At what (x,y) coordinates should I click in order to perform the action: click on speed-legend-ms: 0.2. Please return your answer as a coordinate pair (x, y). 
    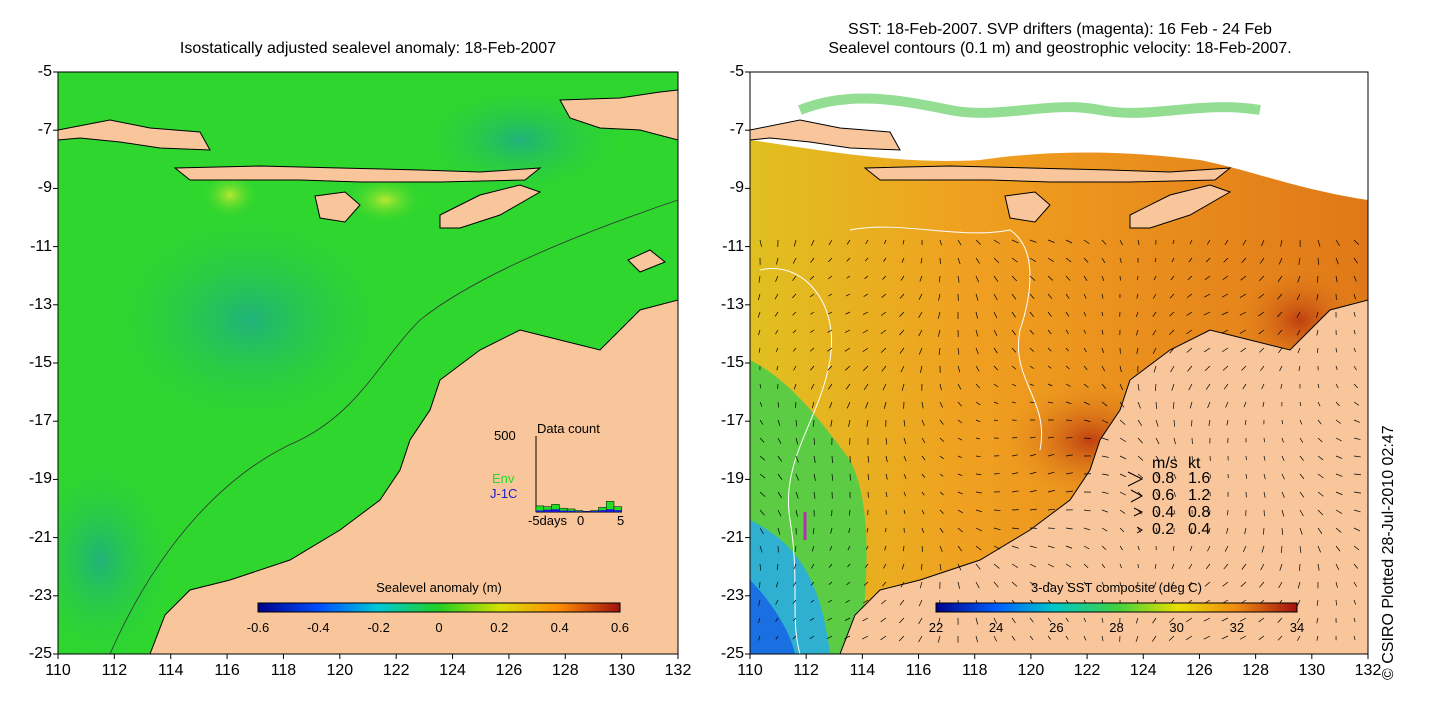
    Looking at the image, I should click on (1163, 529).